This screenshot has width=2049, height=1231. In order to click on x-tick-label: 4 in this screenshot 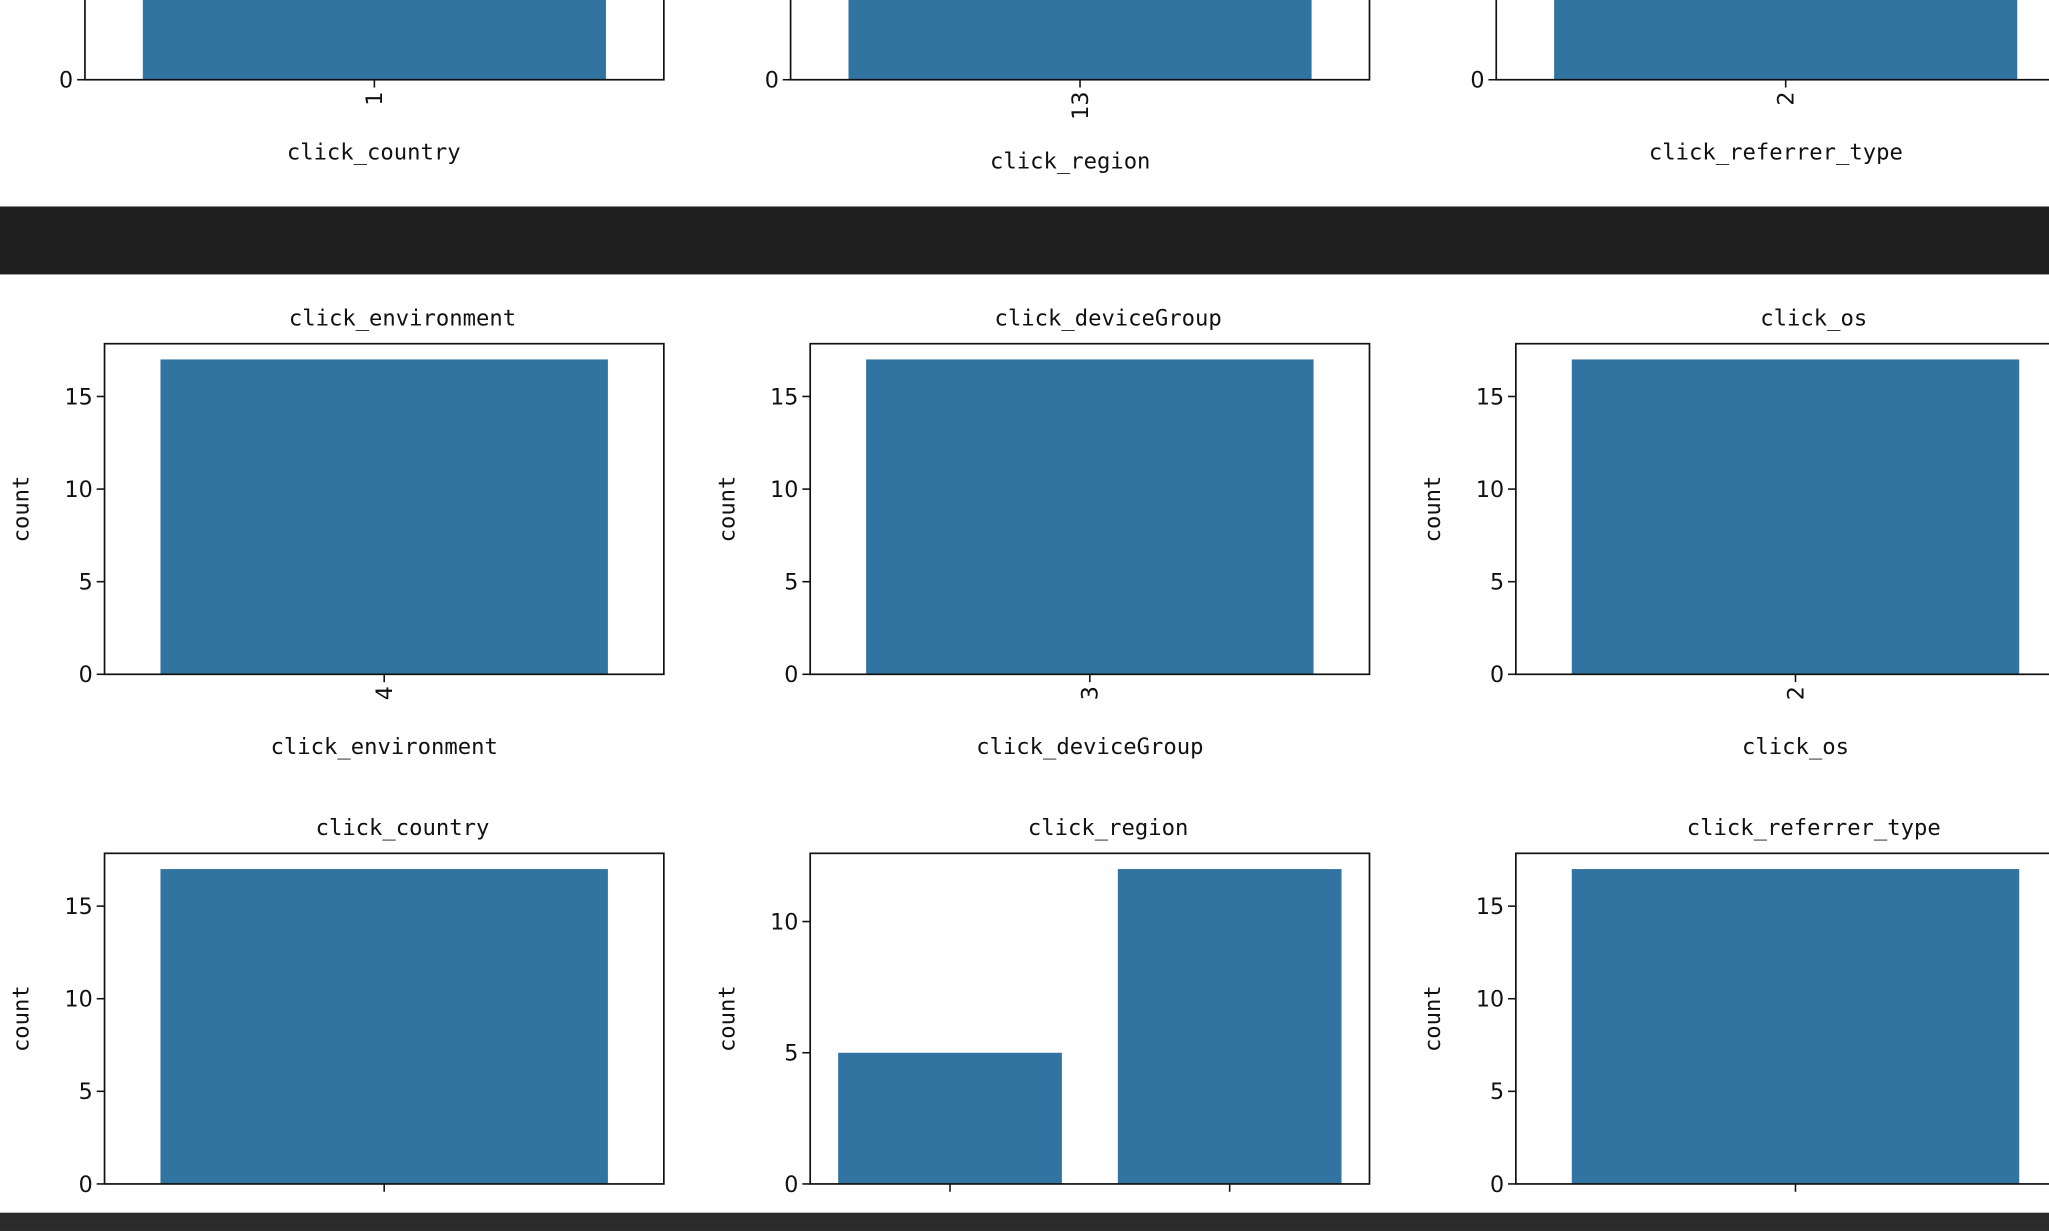, I will do `click(385, 693)`.